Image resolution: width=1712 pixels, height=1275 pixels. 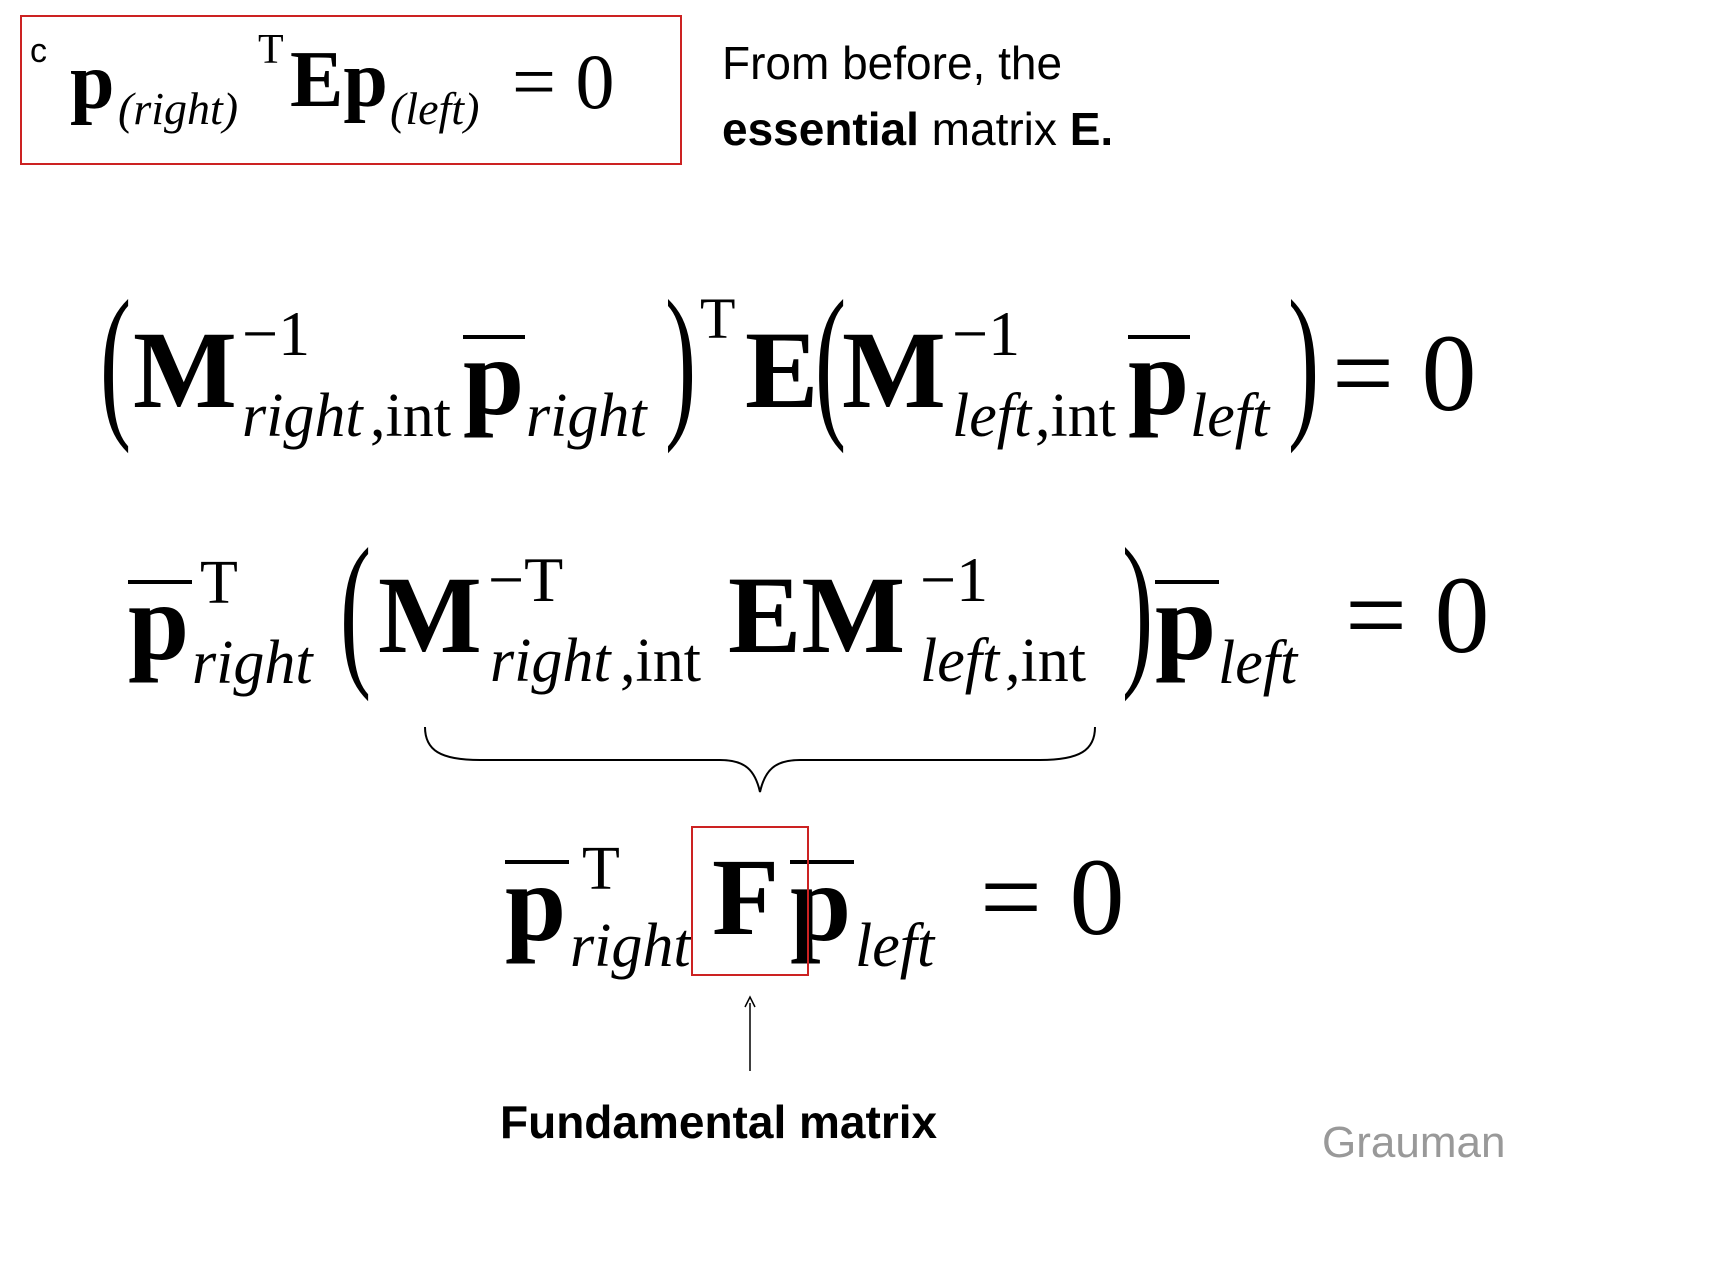 What do you see at coordinates (831, 360) in the screenshot?
I see `eq1-left-paren-2: (` at bounding box center [831, 360].